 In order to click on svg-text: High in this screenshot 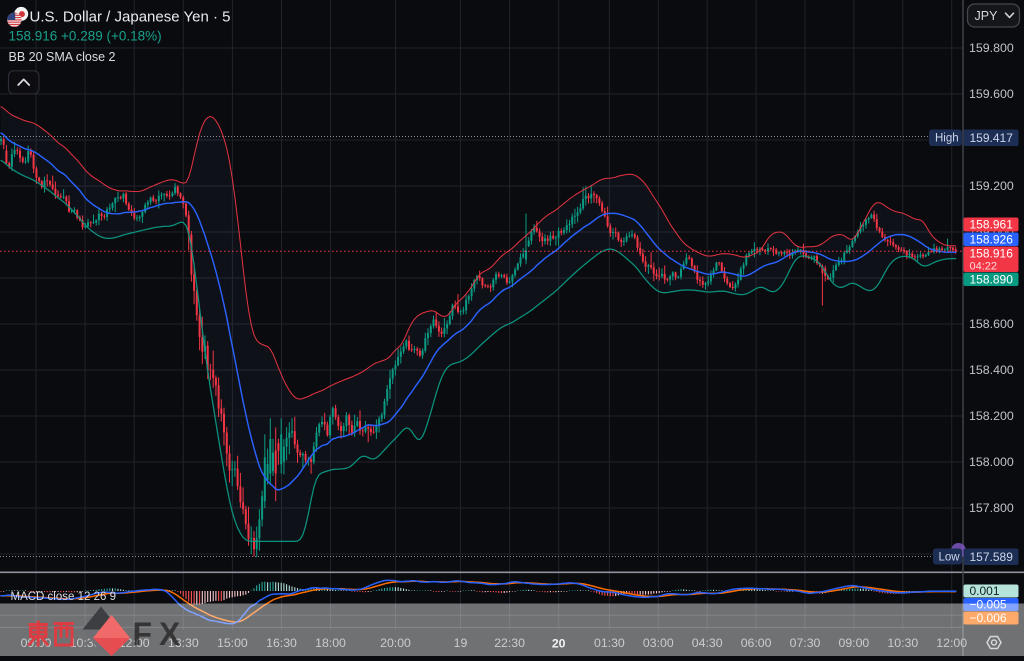, I will do `click(947, 139)`.